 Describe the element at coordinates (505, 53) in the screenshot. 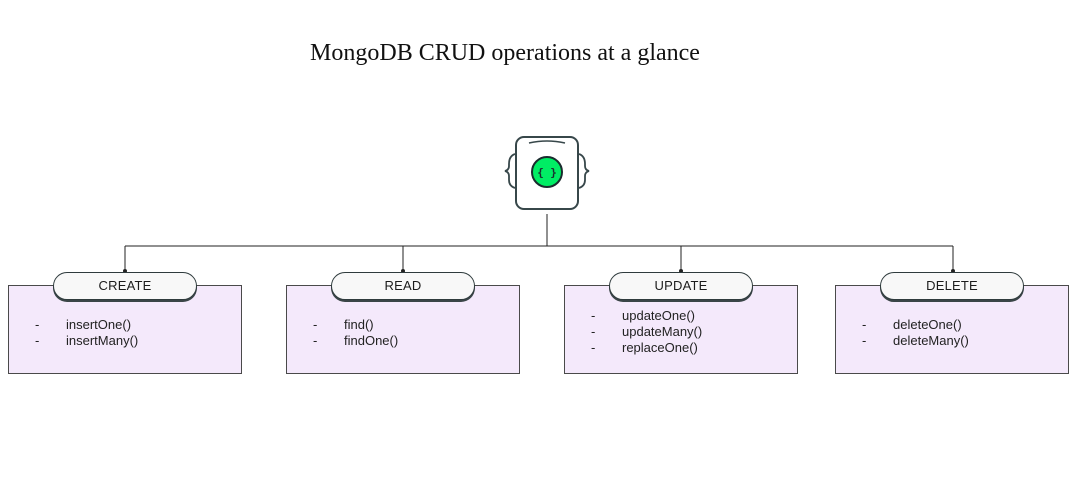

I see `diagram-title: MongoDB CRUD operations at a glance` at that location.